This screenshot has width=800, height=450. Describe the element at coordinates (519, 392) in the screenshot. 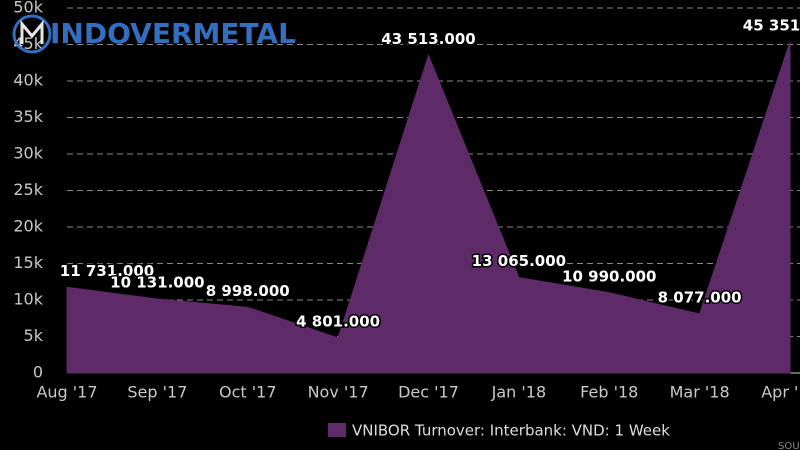

I see `x-tick-label: Jan '18` at that location.